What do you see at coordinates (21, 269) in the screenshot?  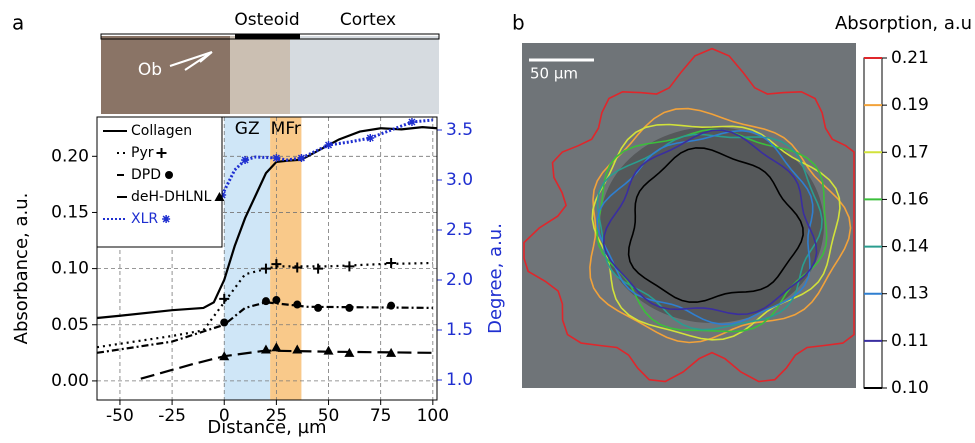 I see `y-axis-label: Absorbance, a.u.` at bounding box center [21, 269].